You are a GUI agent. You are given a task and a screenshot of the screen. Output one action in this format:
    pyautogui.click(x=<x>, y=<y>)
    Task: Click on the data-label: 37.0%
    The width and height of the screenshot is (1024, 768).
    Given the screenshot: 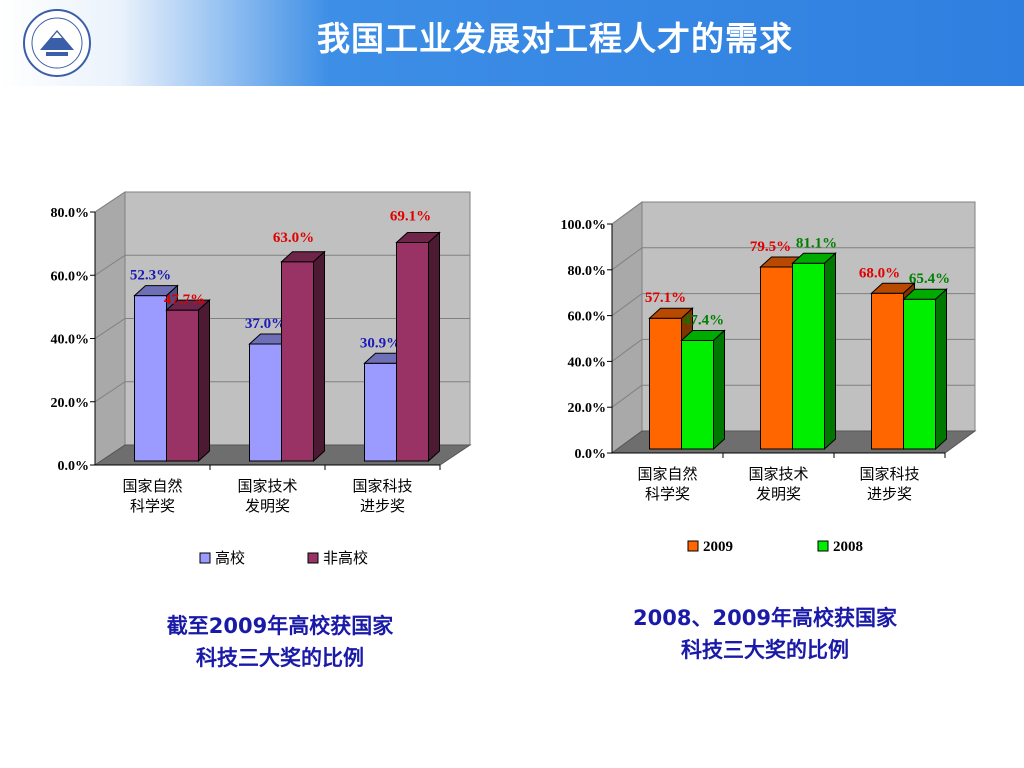 What is the action you would take?
    pyautogui.click(x=265, y=324)
    